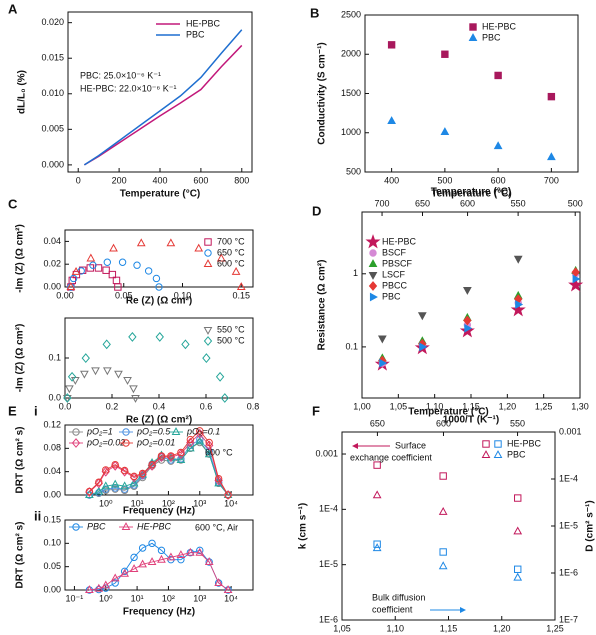 The image size is (596, 635). Describe the element at coordinates (328, 509) in the screenshot. I see `y-tick-label: 1E-4` at that location.